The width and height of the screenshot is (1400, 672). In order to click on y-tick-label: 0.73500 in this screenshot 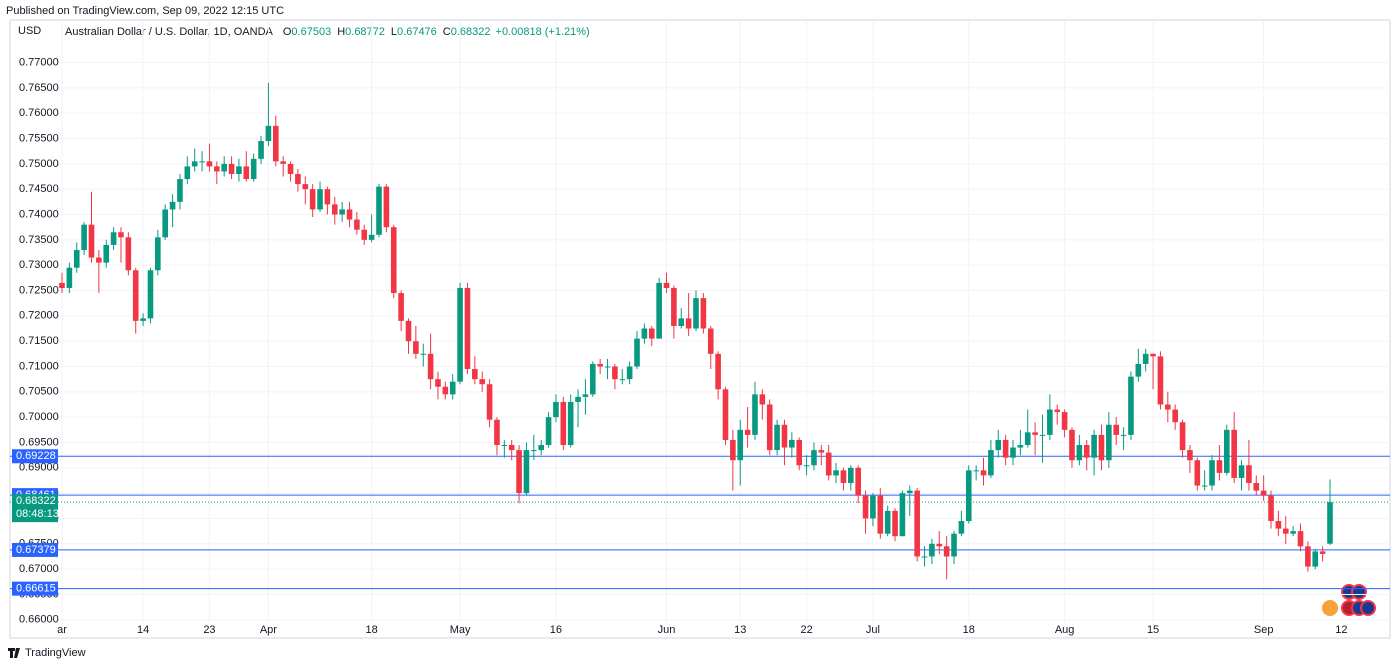, I will do `click(39, 240)`.